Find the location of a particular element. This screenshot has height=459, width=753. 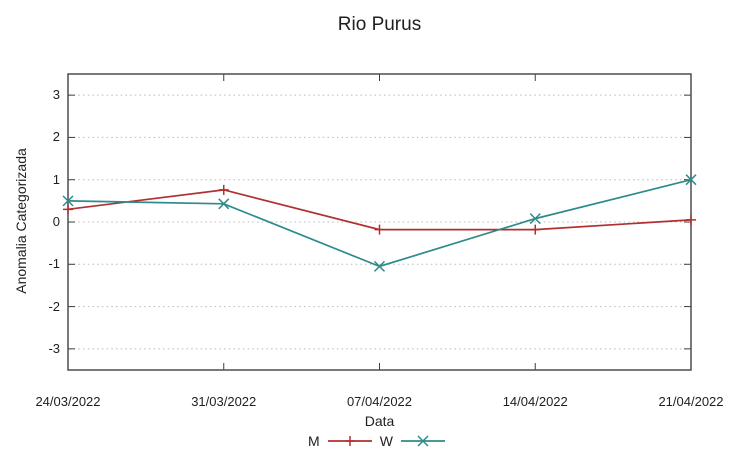

chart-title: Rio Purus is located at coordinates (379, 24).